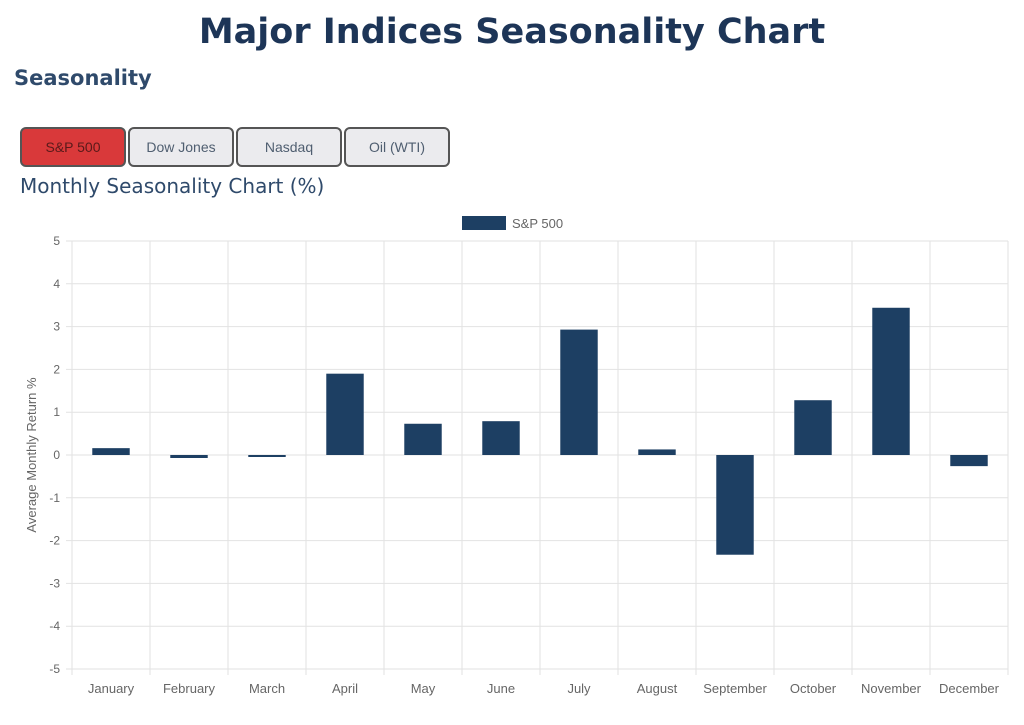 Image resolution: width=1024 pixels, height=725 pixels. What do you see at coordinates (579, 688) in the screenshot?
I see `x-tick-label: July` at bounding box center [579, 688].